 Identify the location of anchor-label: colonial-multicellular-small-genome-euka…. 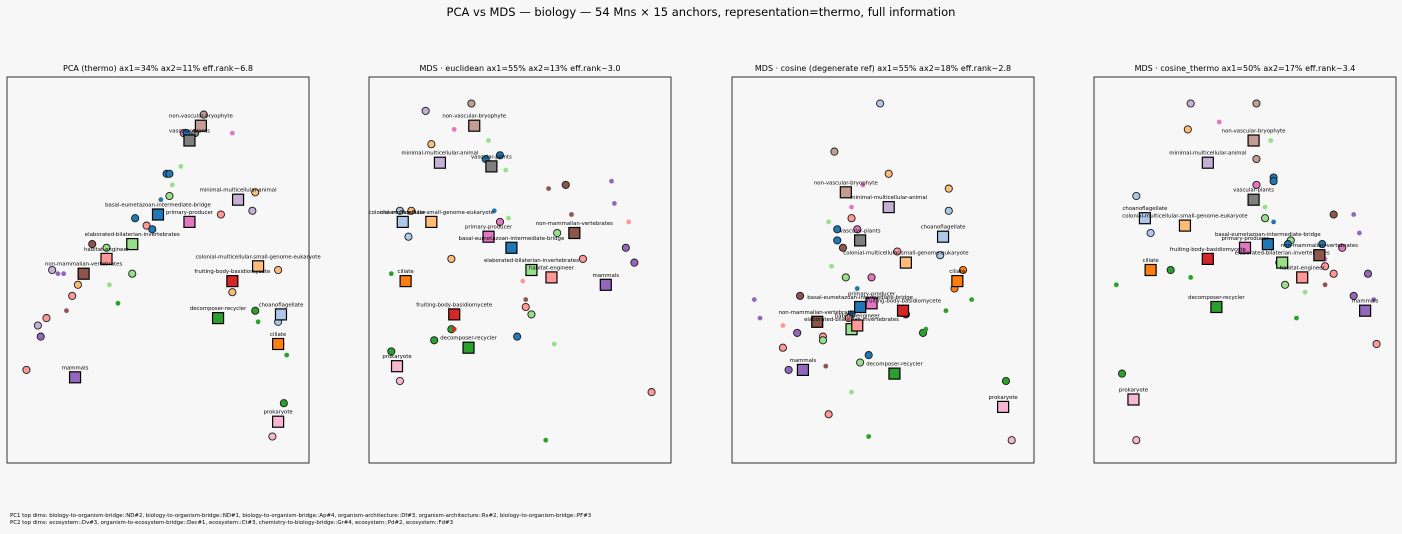
(1185, 217).